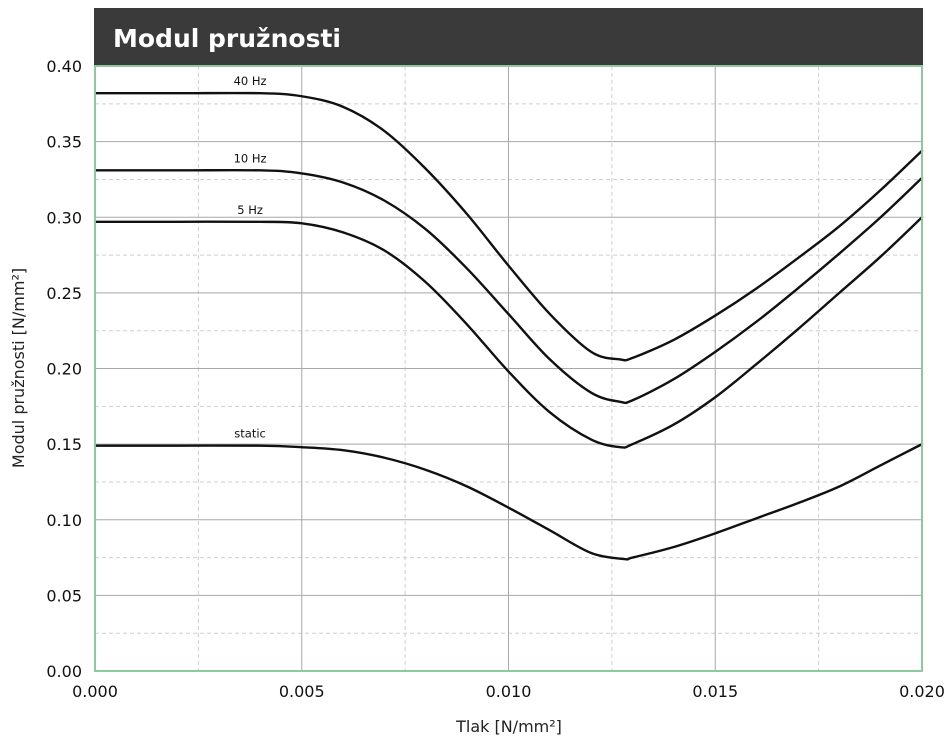  I want to click on series-label-10-hz: 10 Hz, so click(250, 158).